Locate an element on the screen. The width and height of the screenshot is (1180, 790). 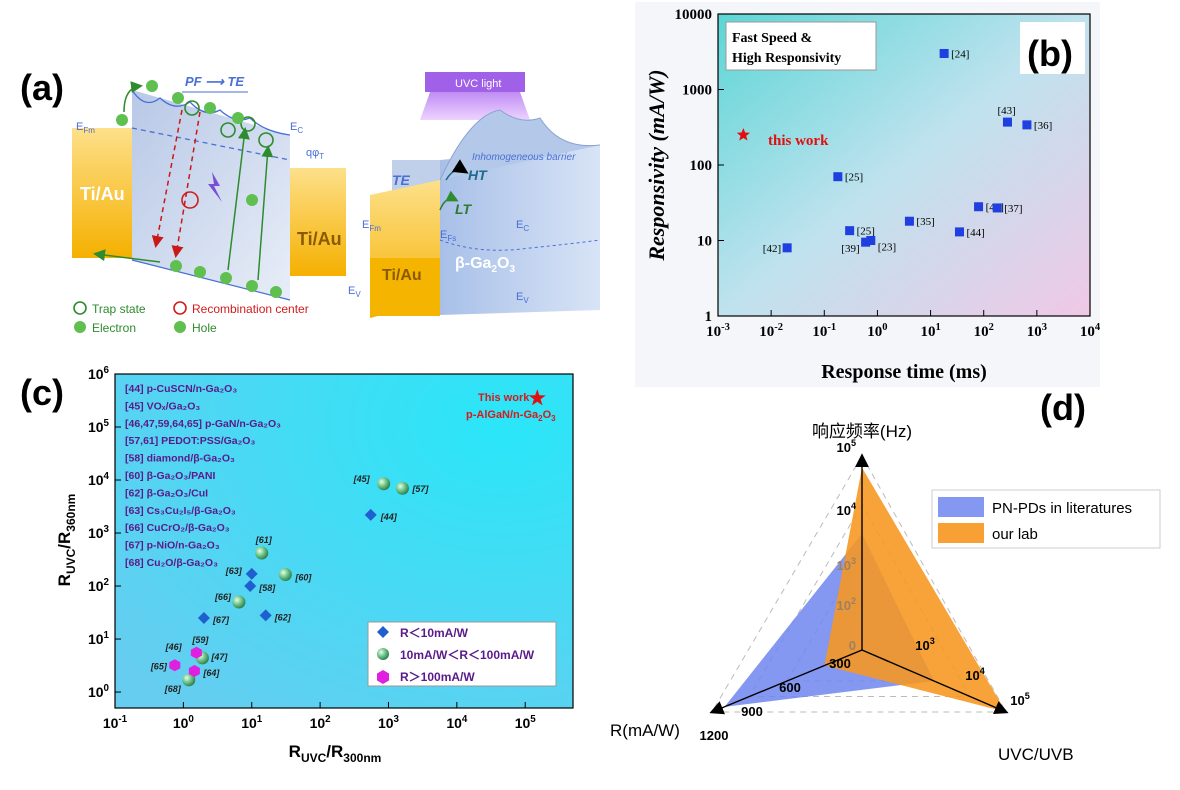
inhomogeneous-barrier-shape is located at coordinates (520, 145).